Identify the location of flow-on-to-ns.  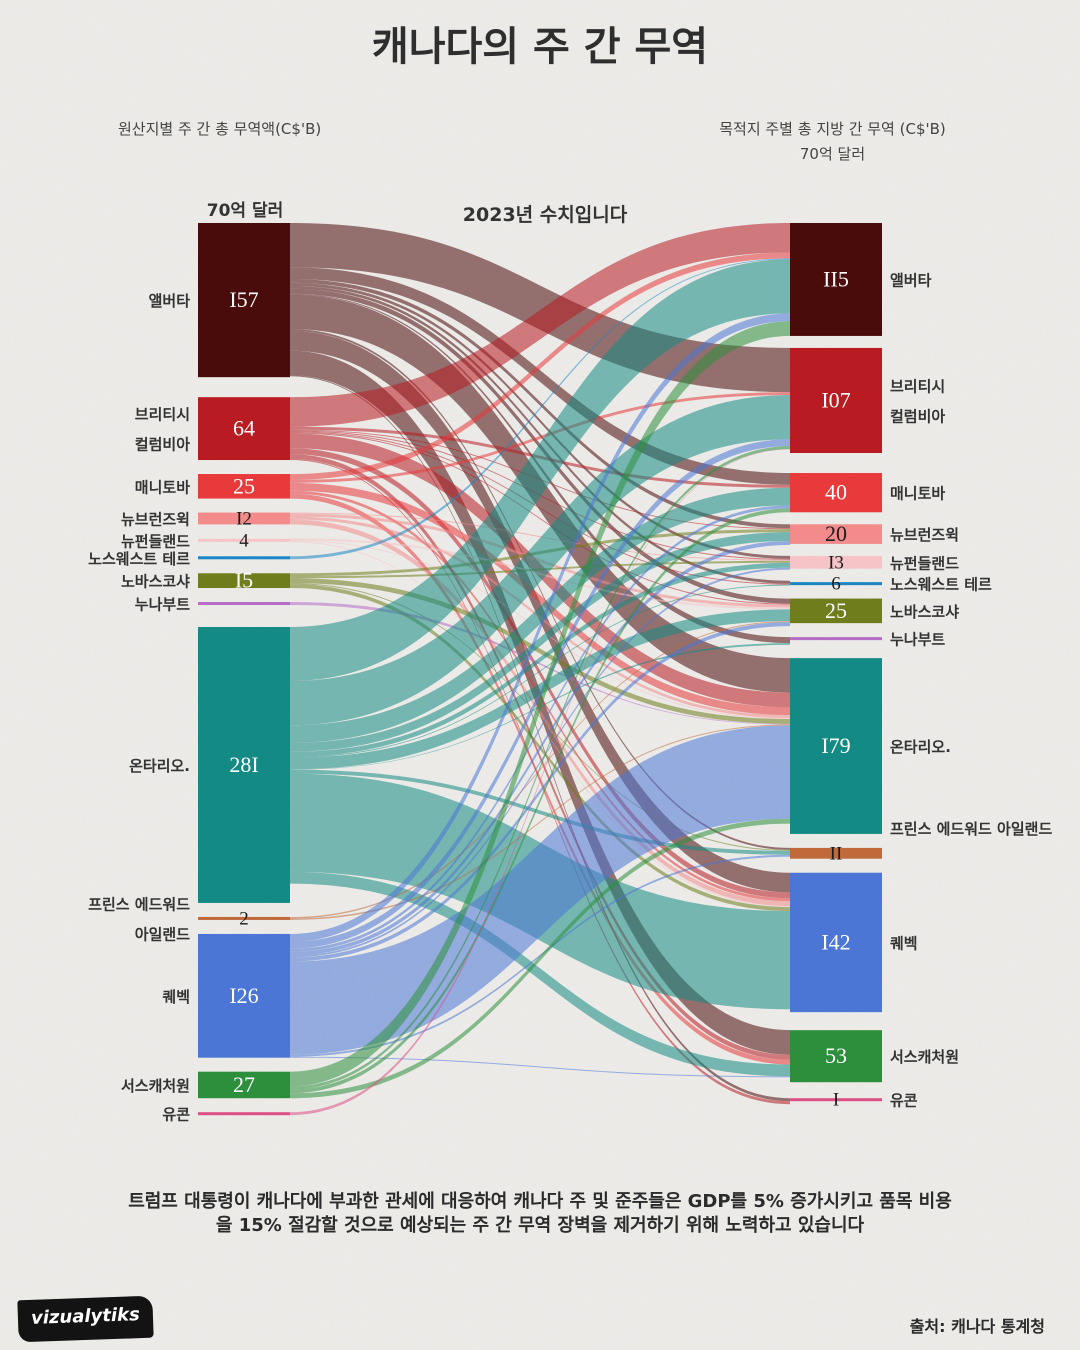
(540, 689).